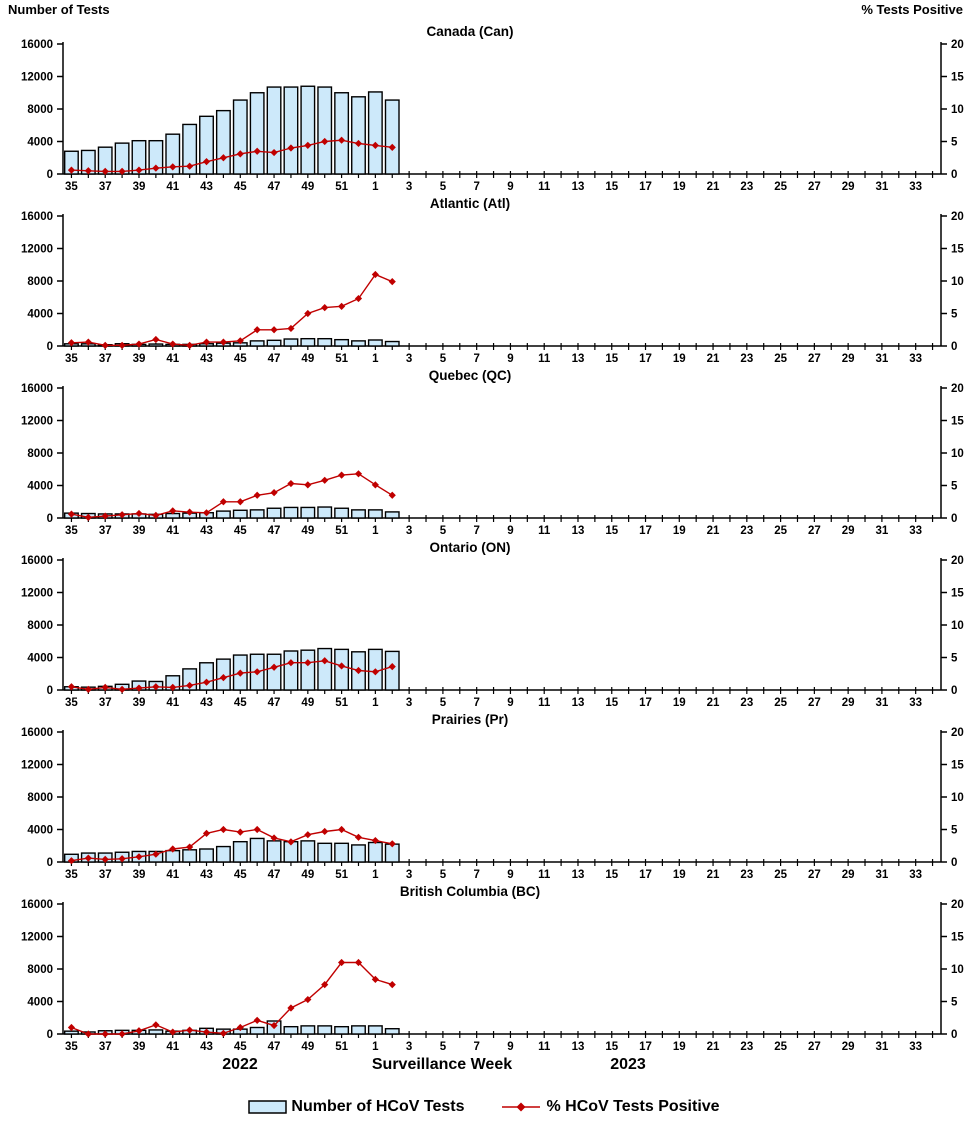 The image size is (967, 1140). What do you see at coordinates (50, 175) in the screenshot?
I see `left-tick-label: 0` at bounding box center [50, 175].